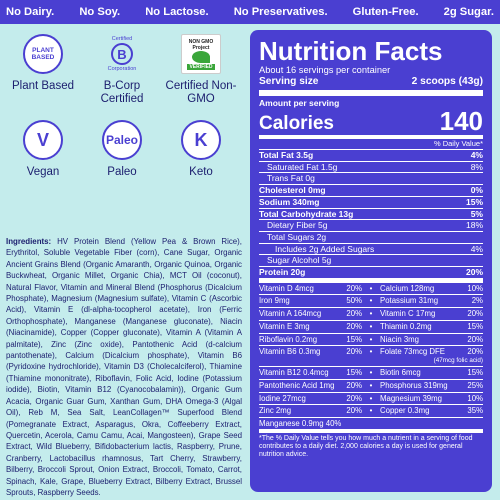 The image size is (500, 500). I want to click on plant-based-label: Plant Based, so click(42, 86).